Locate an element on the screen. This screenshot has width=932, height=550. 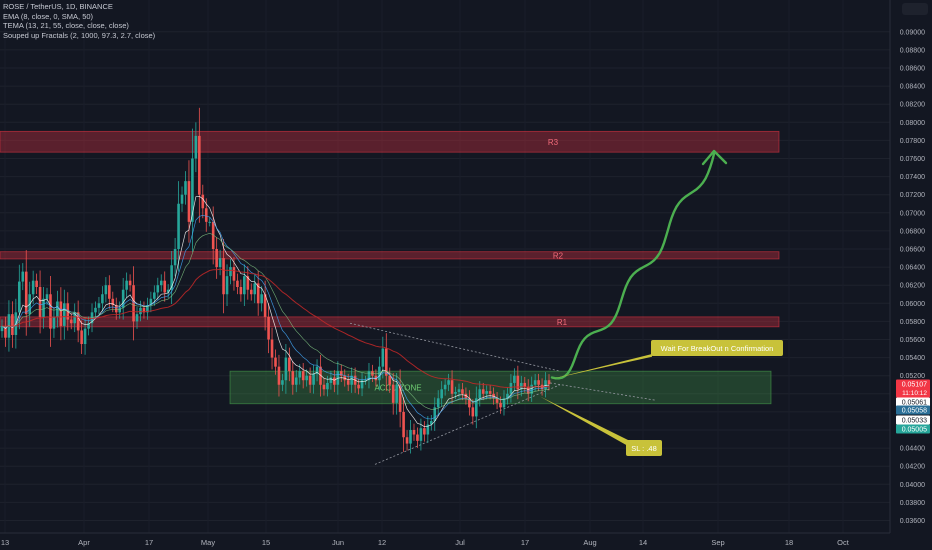
y-tick-label: 0.06200 is located at coordinates (912, 286).